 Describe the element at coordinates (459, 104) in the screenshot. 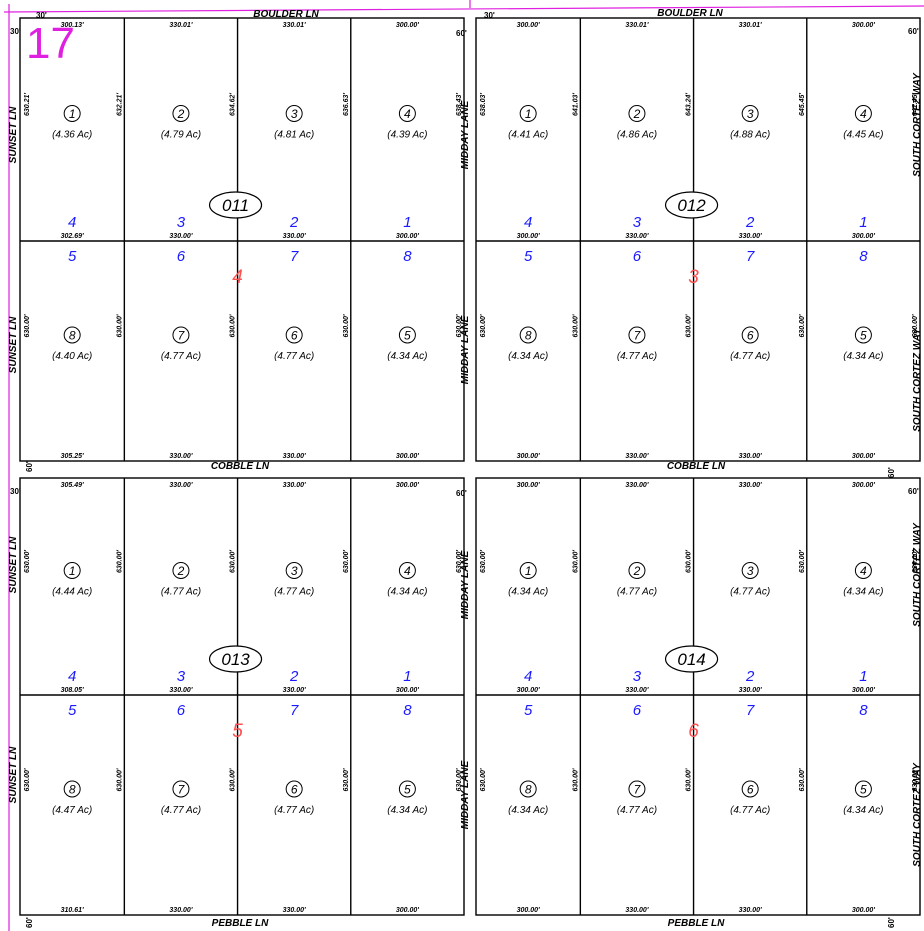

I see `lot-depth-dimension: 638.43'` at that location.